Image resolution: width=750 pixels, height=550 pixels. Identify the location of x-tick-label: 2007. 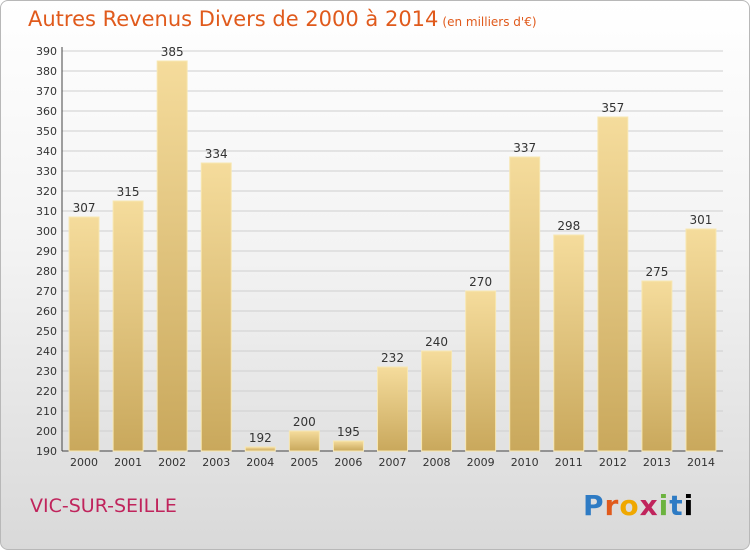
(393, 462).